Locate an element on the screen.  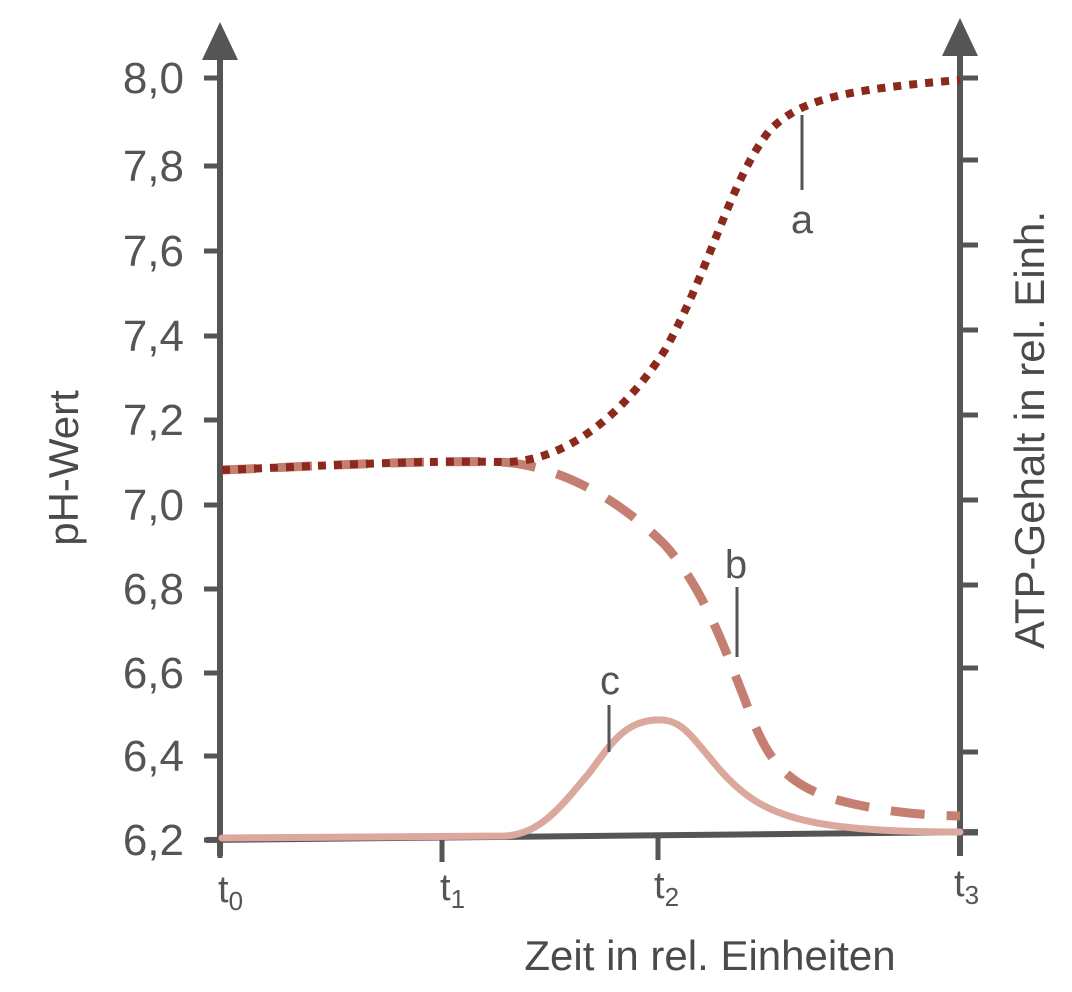
y-tick-label: 7,0 is located at coordinates (153, 505).